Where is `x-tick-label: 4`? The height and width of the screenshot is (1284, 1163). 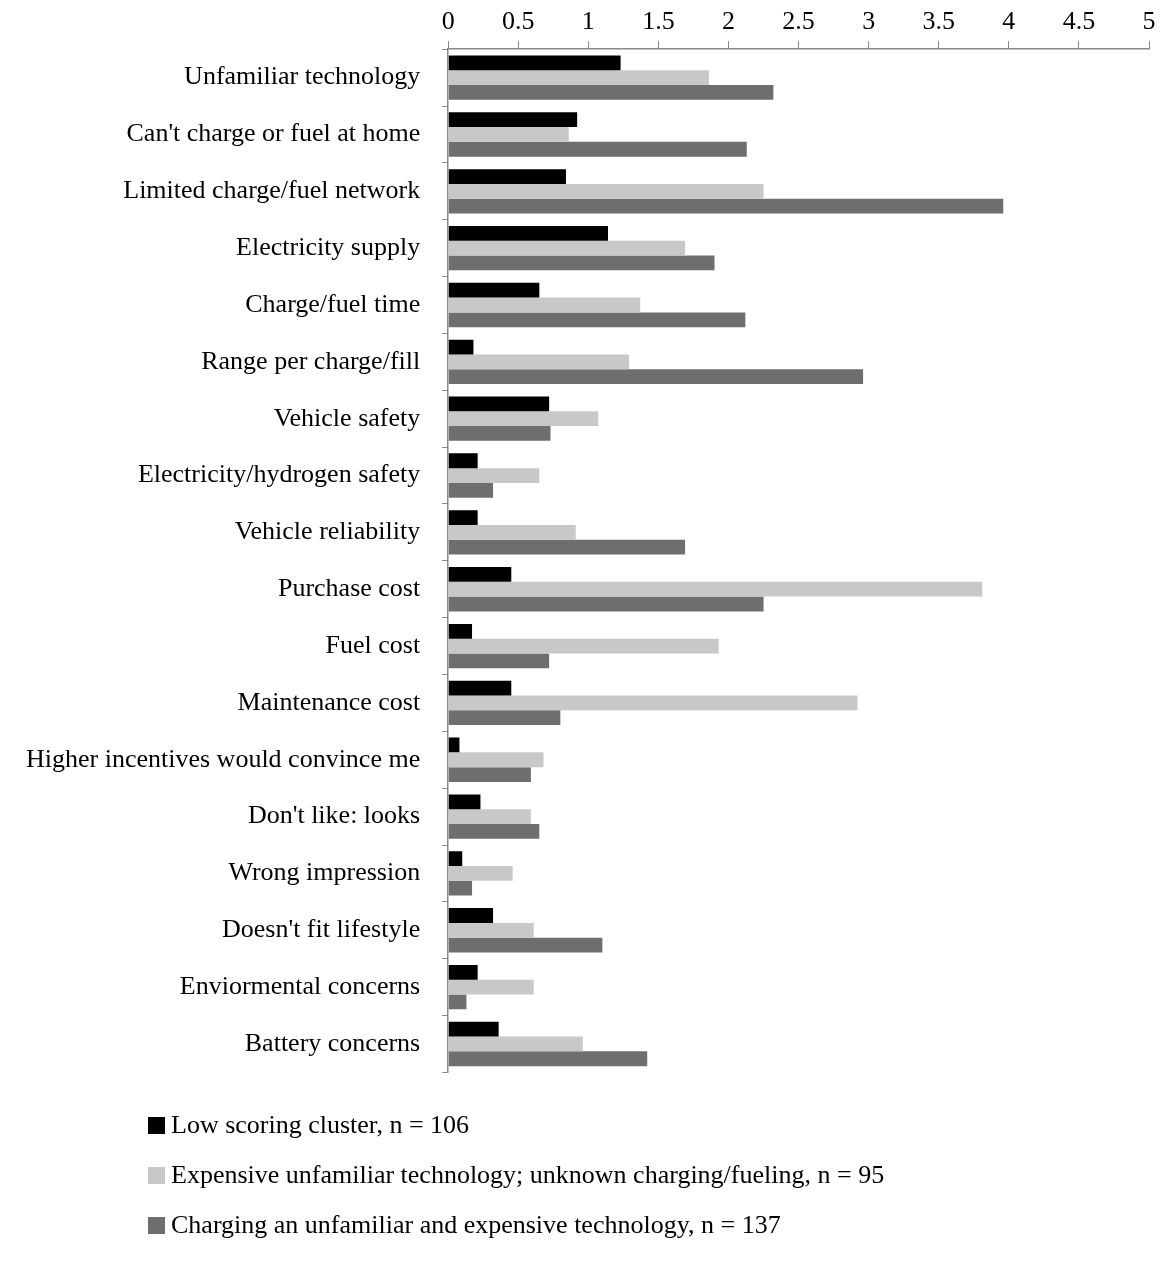
x-tick-label: 4 is located at coordinates (1009, 21).